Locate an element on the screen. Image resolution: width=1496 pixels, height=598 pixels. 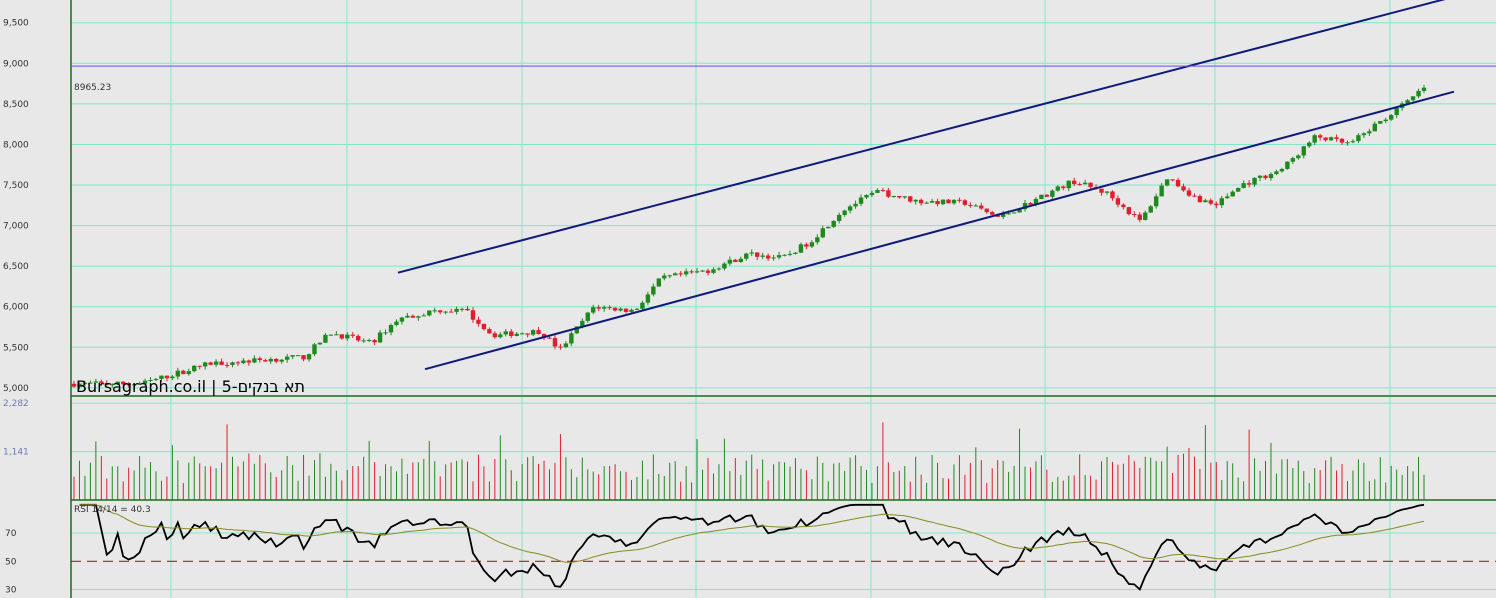
price-tick-label: 5,500 is located at coordinates (16, 348).